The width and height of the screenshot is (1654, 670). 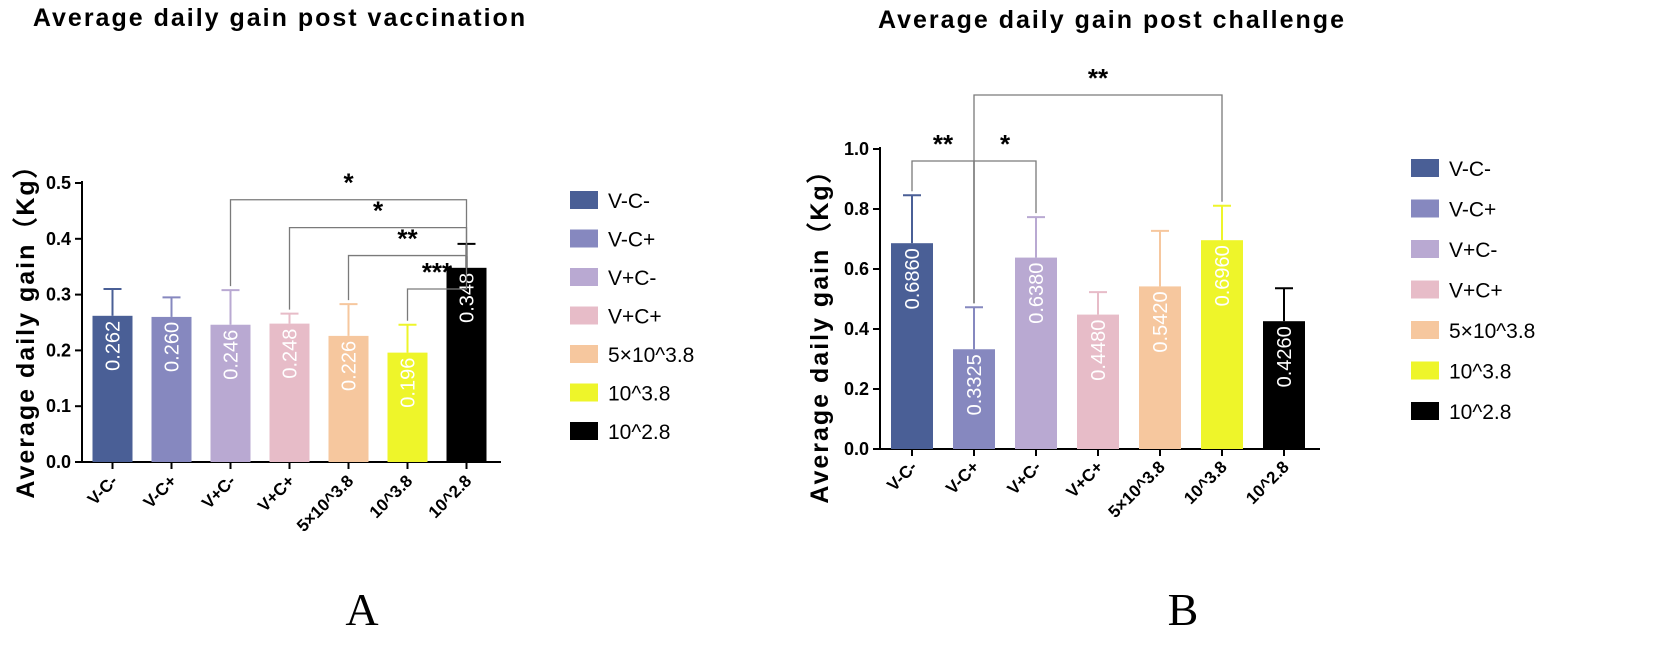 I want to click on panel-a-category-label-v-c: V-C-, so click(x=102, y=489).